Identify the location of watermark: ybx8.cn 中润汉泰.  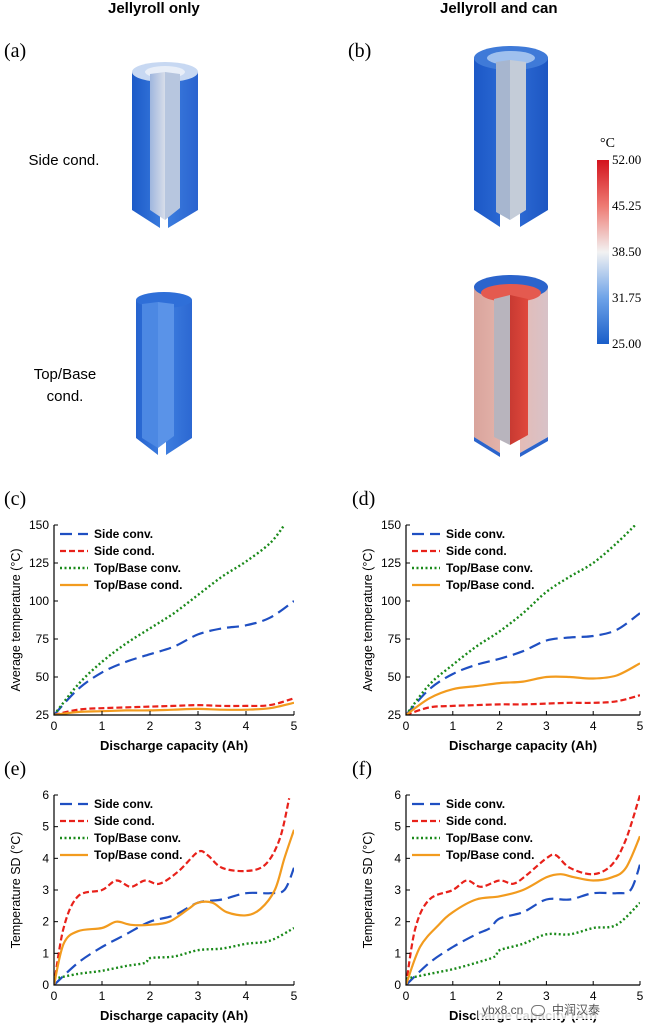
(541, 1009).